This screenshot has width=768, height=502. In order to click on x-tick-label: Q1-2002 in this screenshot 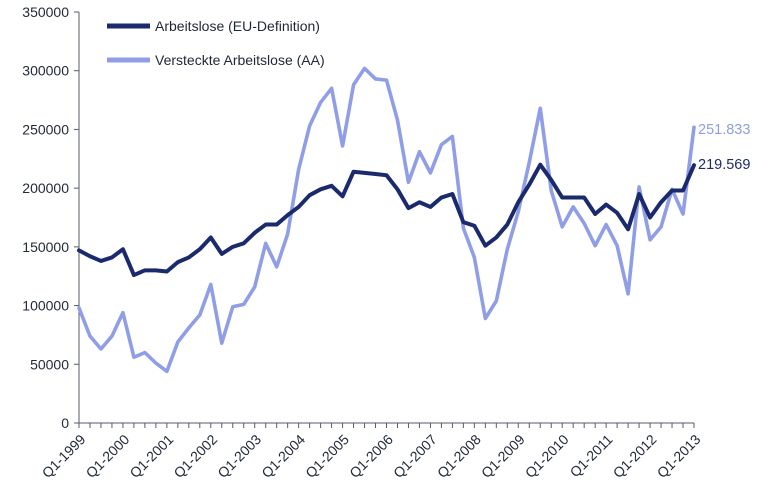, I will do `click(195, 456)`.